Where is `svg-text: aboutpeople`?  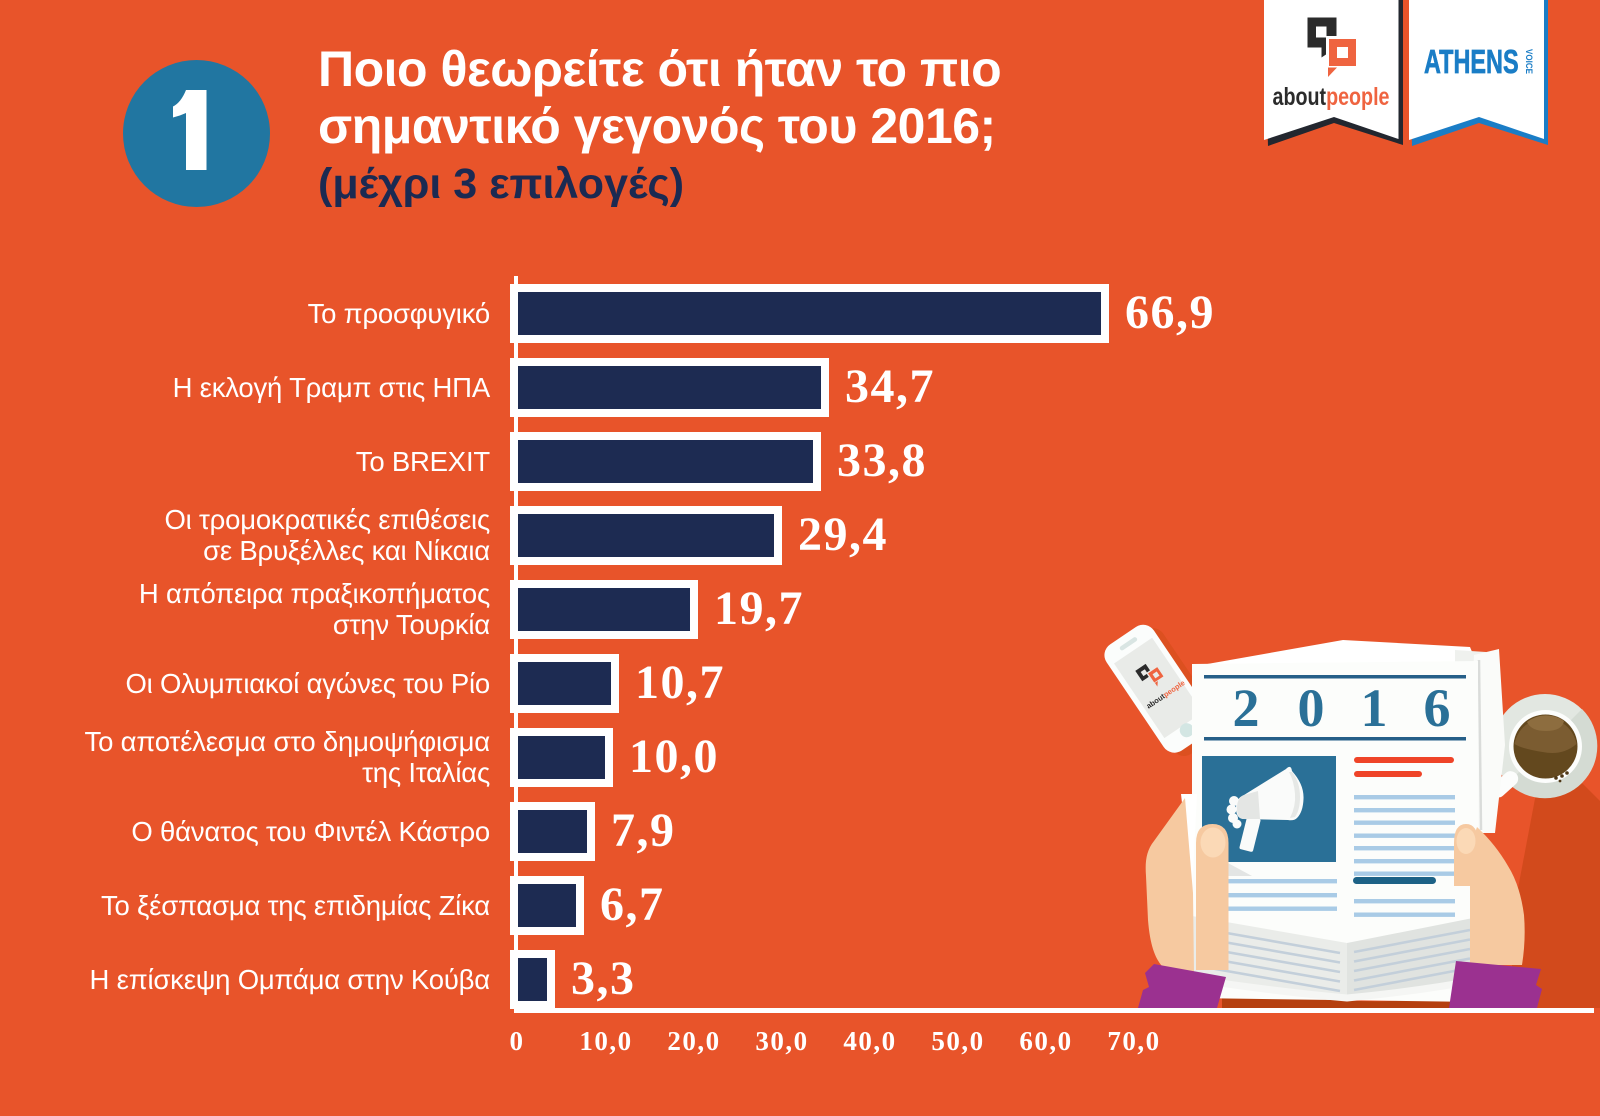
svg-text: aboutpeople is located at coordinates (1331, 97).